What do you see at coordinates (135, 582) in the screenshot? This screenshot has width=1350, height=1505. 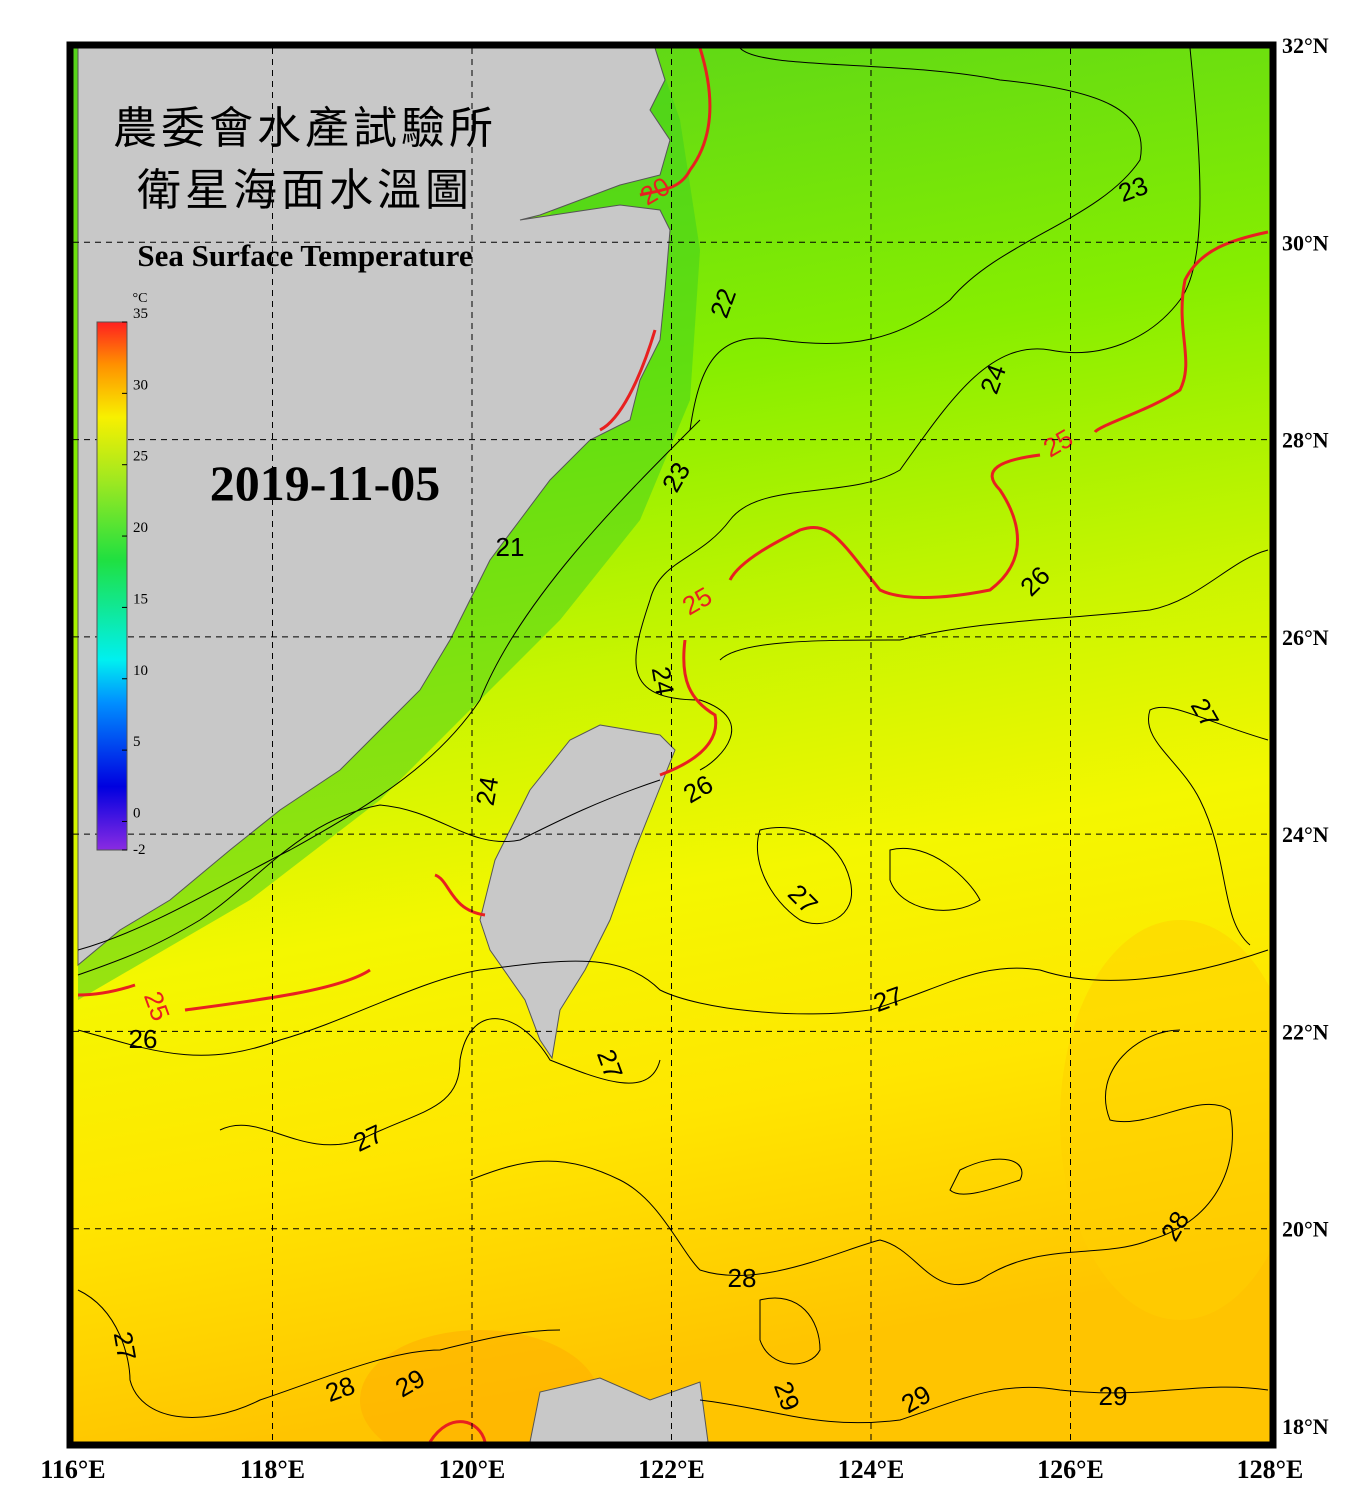 I see `colorbar-ticks: 35 30 25 20 15 10 5 0 -2` at bounding box center [135, 582].